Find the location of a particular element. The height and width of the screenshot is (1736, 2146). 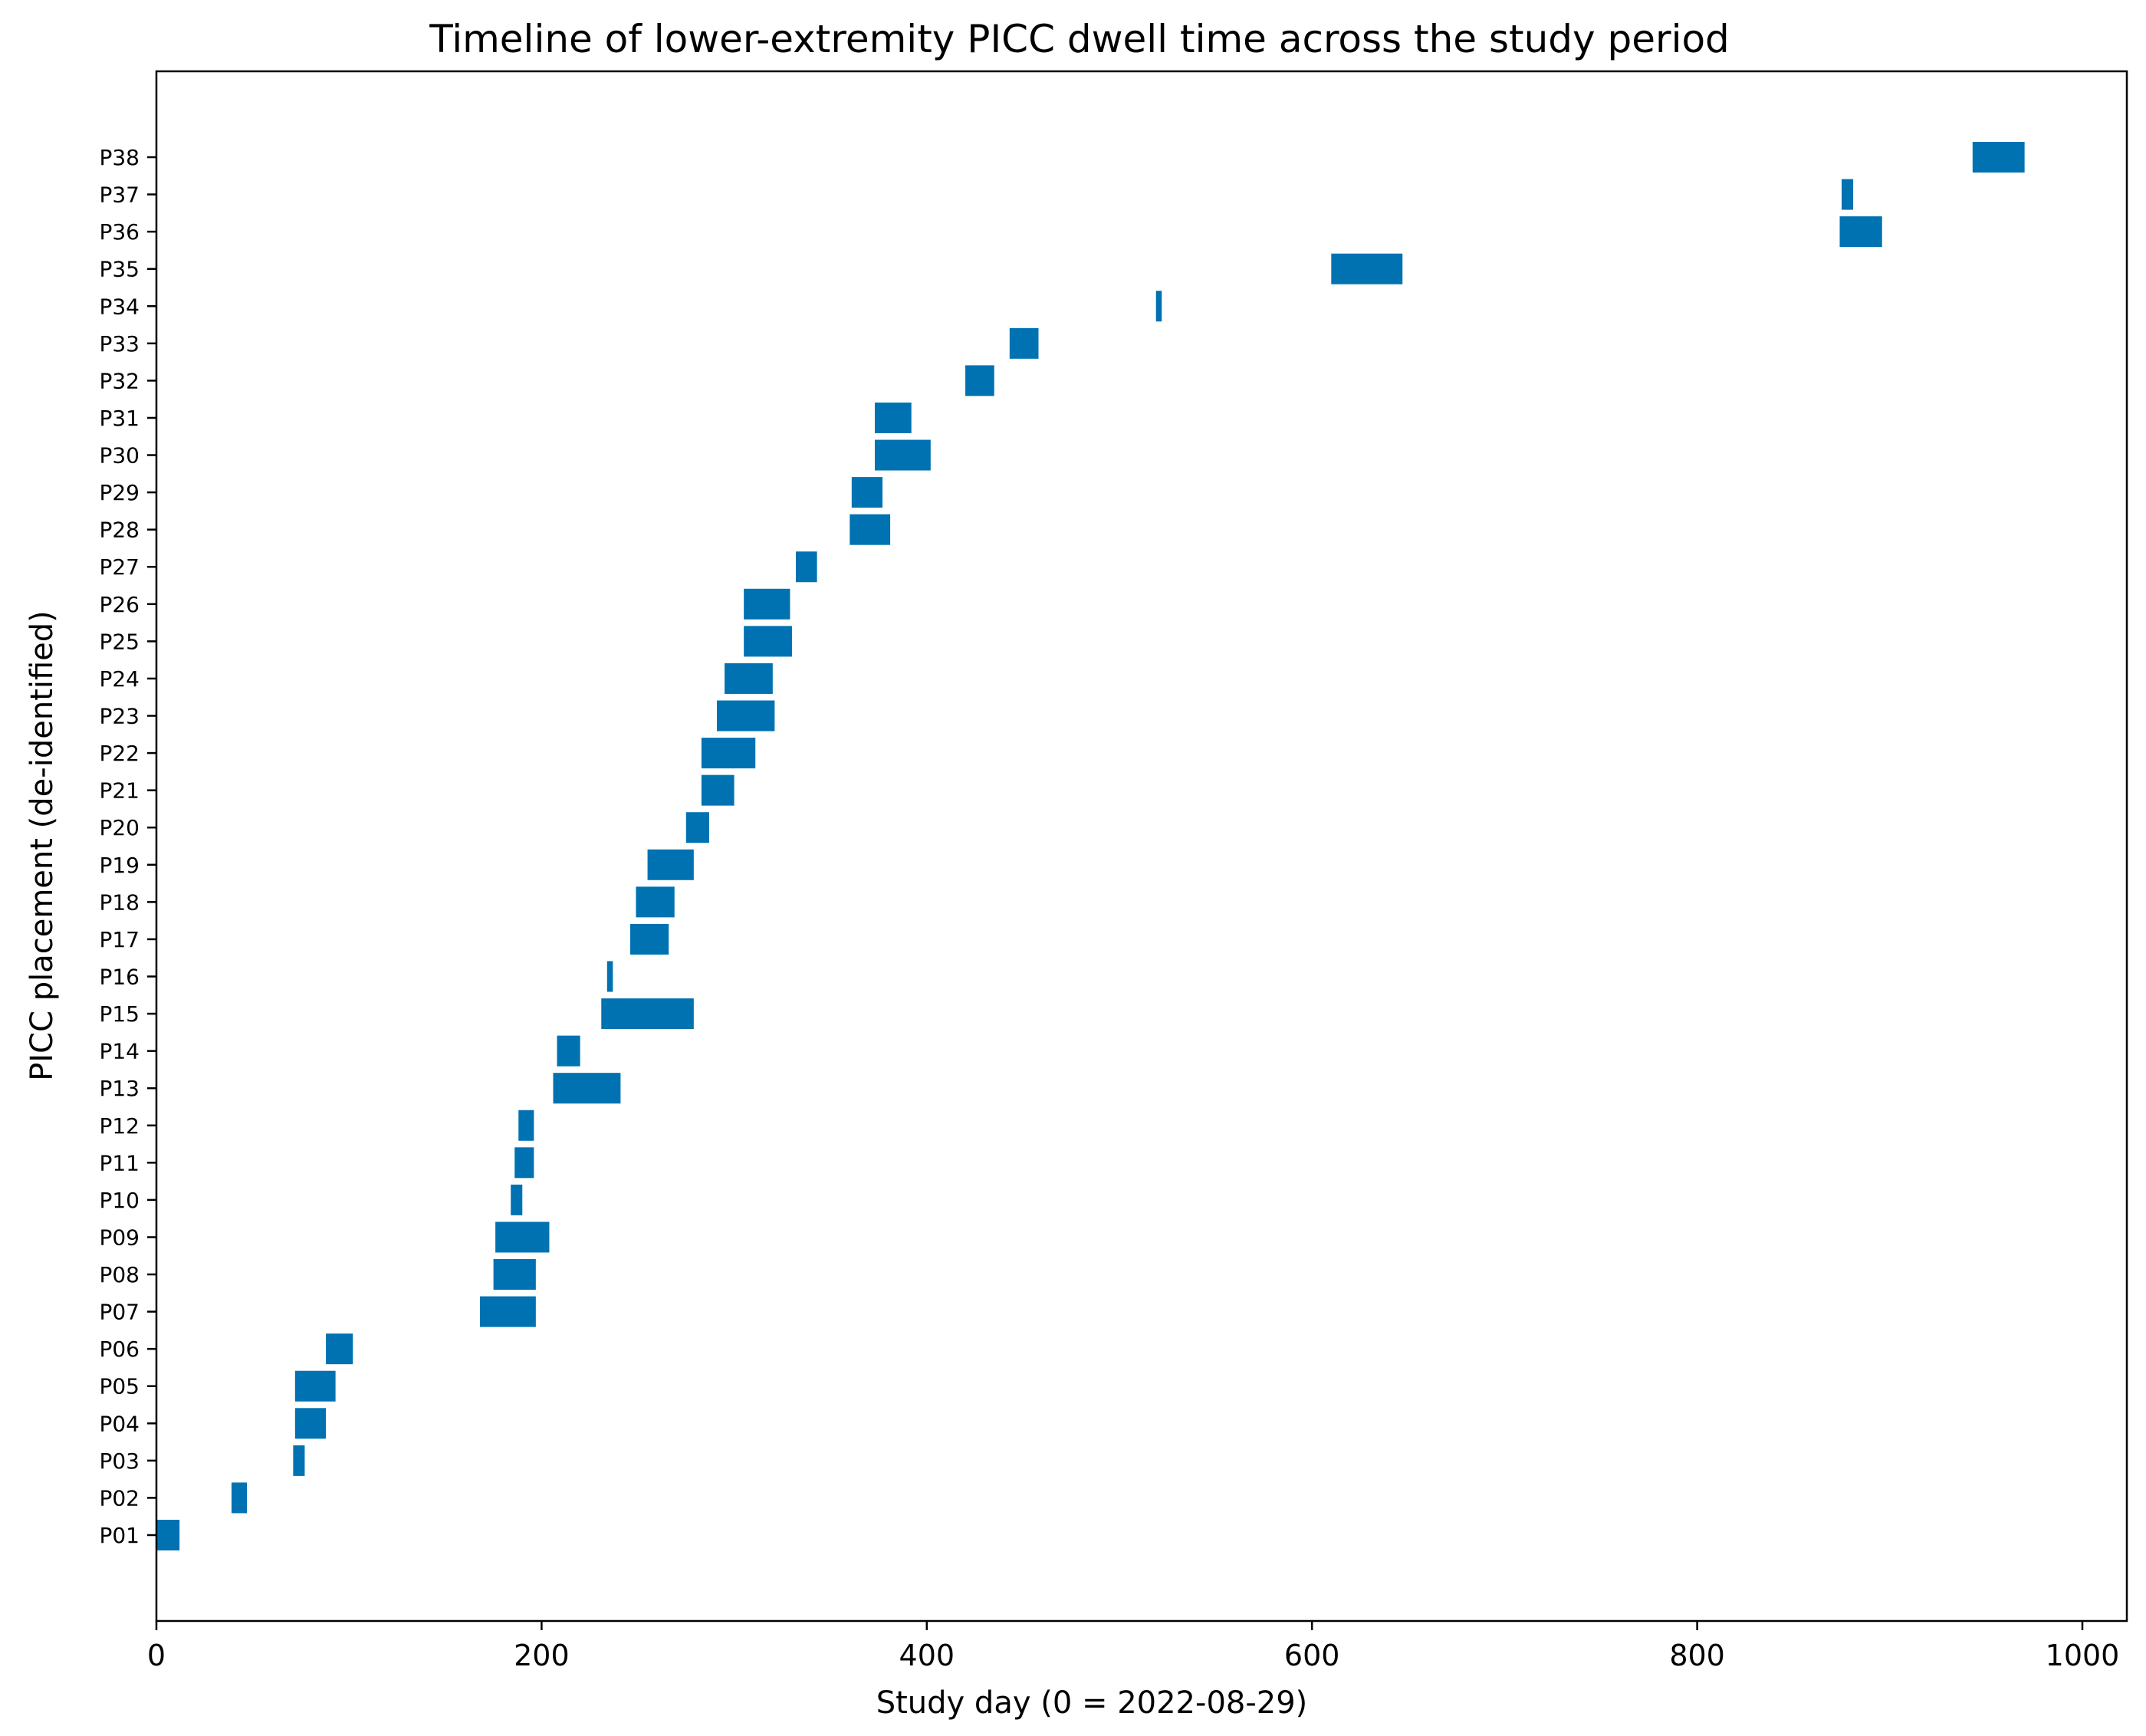

y-tick-label: P09 is located at coordinates (119, 1237).